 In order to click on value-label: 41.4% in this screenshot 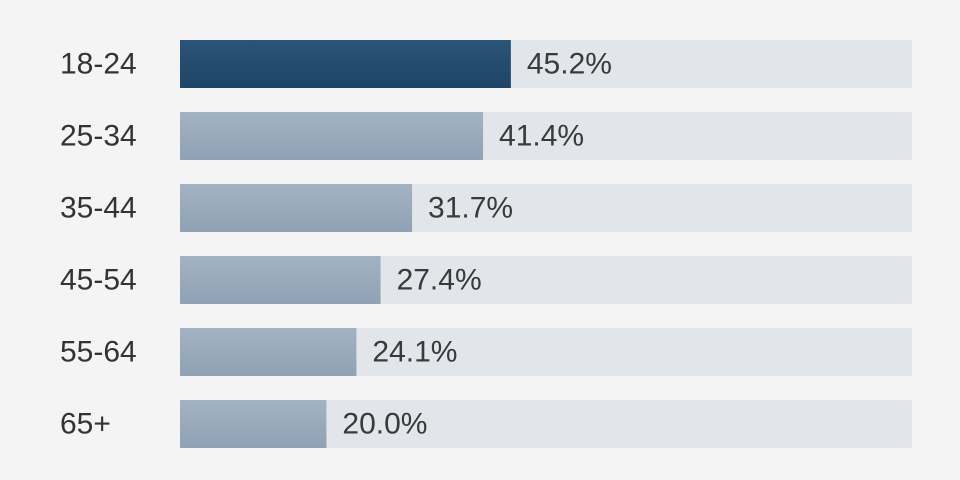, I will do `click(541, 136)`.